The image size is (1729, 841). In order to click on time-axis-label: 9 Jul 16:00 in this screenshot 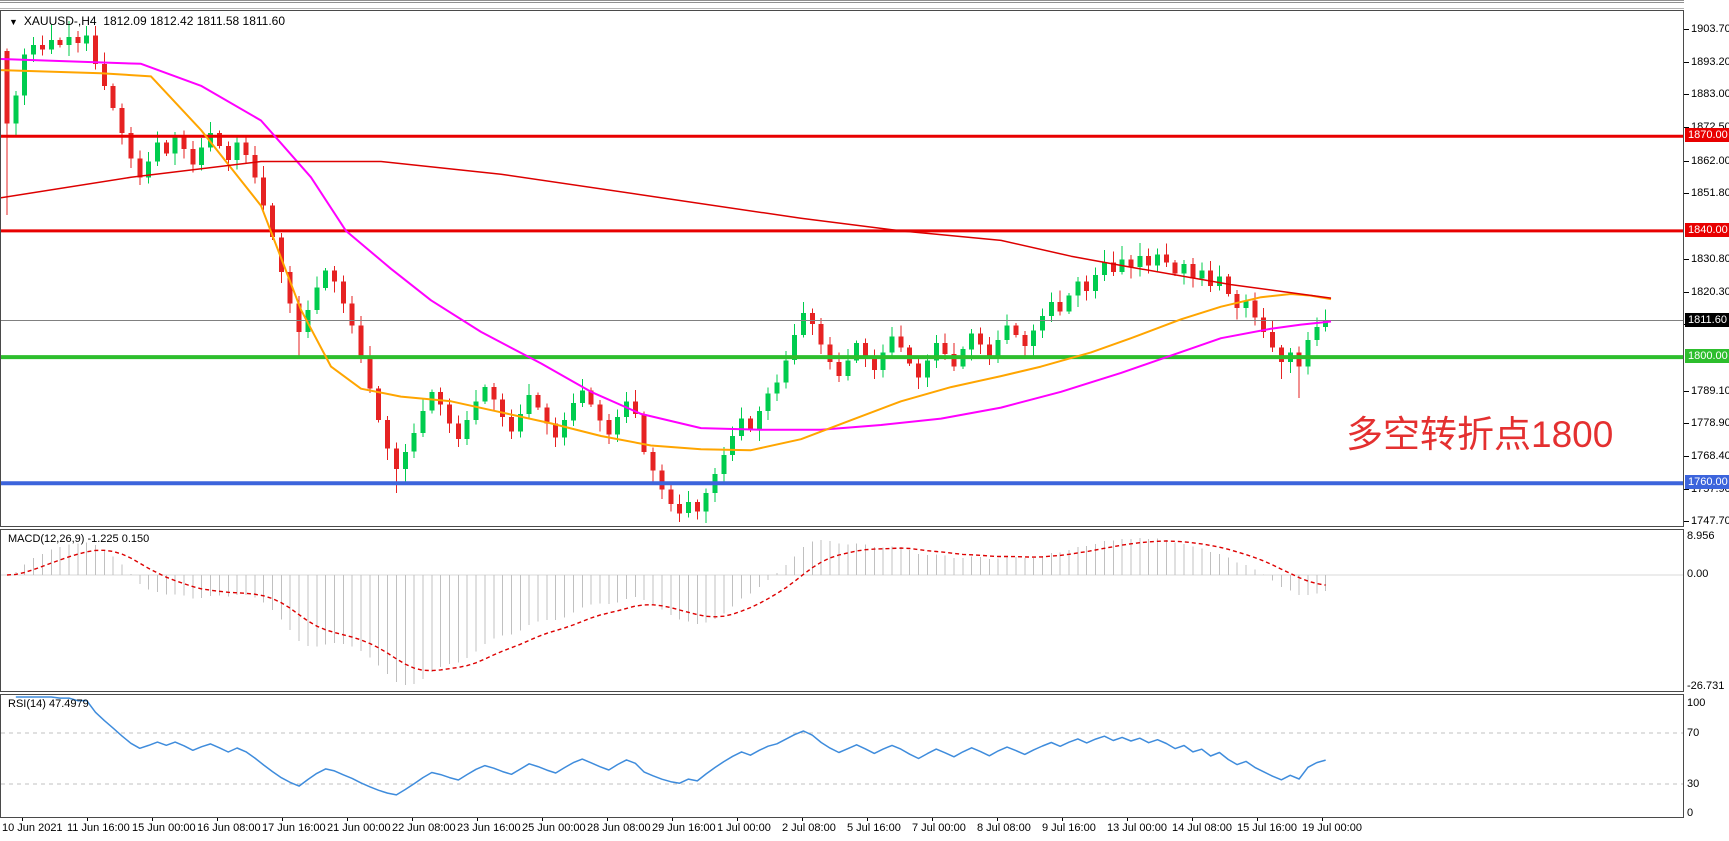, I will do `click(1069, 828)`.